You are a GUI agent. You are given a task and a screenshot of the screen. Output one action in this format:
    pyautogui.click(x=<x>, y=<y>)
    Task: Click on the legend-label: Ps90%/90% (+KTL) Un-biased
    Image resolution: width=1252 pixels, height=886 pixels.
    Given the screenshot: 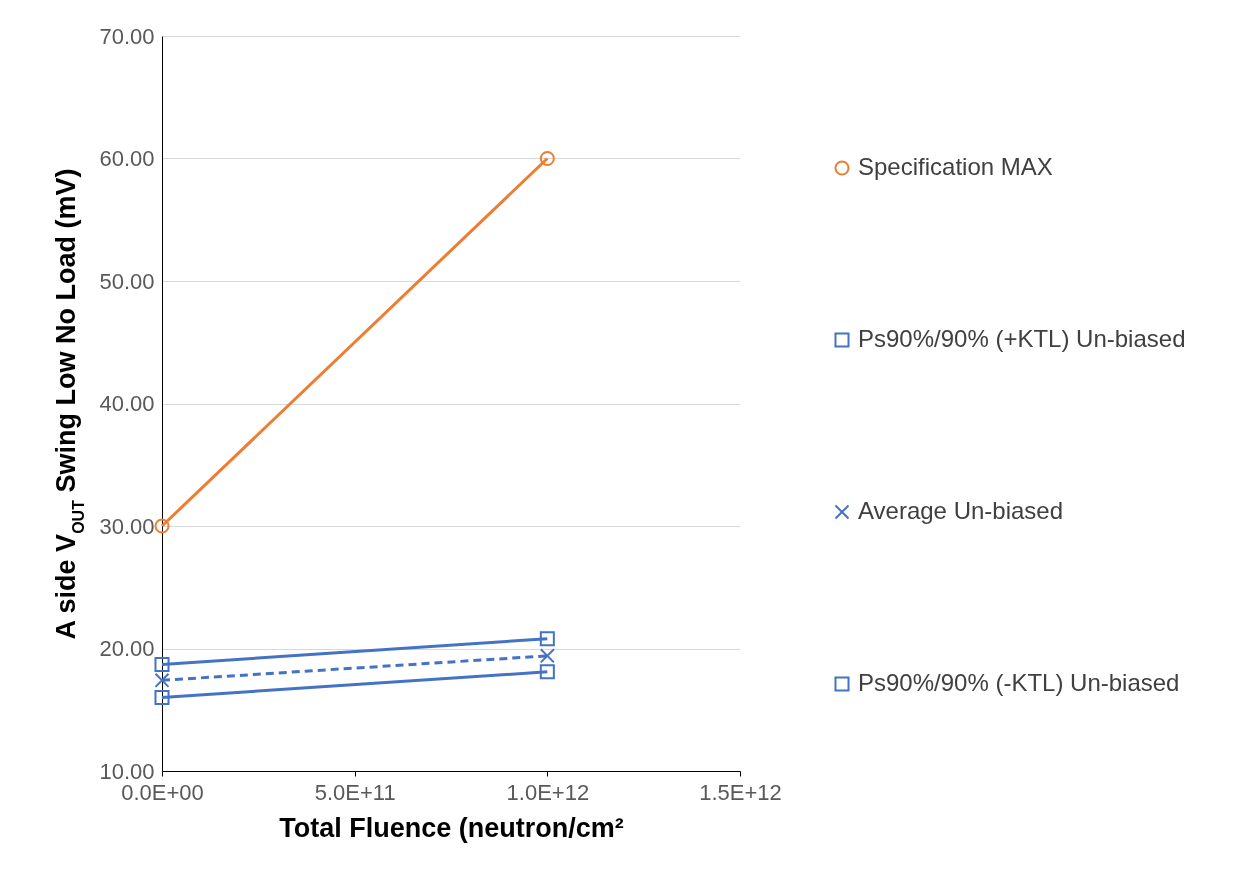 What is the action you would take?
    pyautogui.click(x=1022, y=338)
    